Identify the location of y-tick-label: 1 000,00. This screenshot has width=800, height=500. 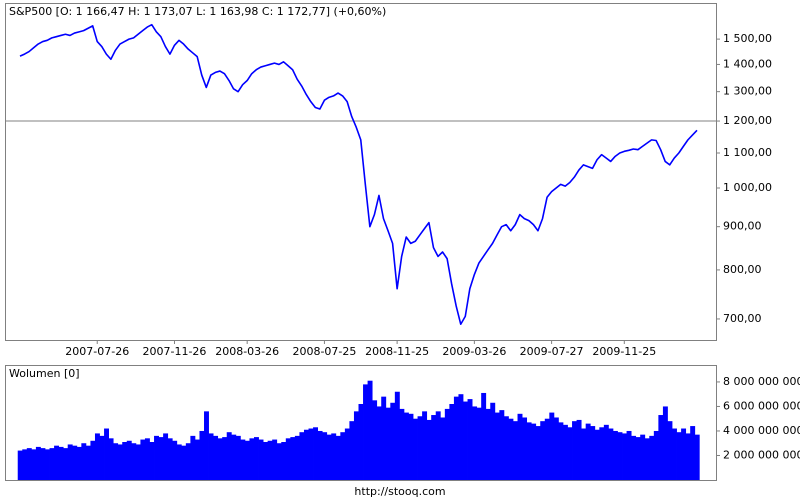
(747, 187).